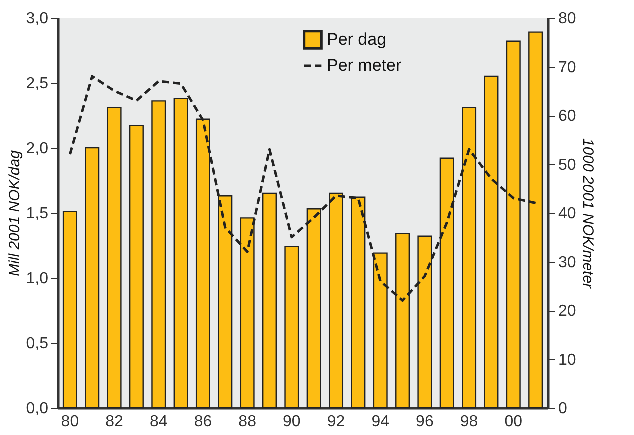 Image resolution: width=634 pixels, height=435 pixels. Describe the element at coordinates (567, 67) in the screenshot. I see `y2-tick-label: 70` at that location.